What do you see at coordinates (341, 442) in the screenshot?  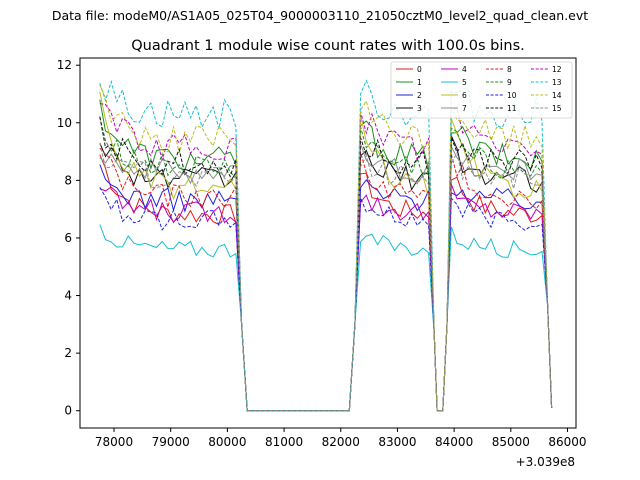 I see `x-tick-label: 82000` at bounding box center [341, 442].